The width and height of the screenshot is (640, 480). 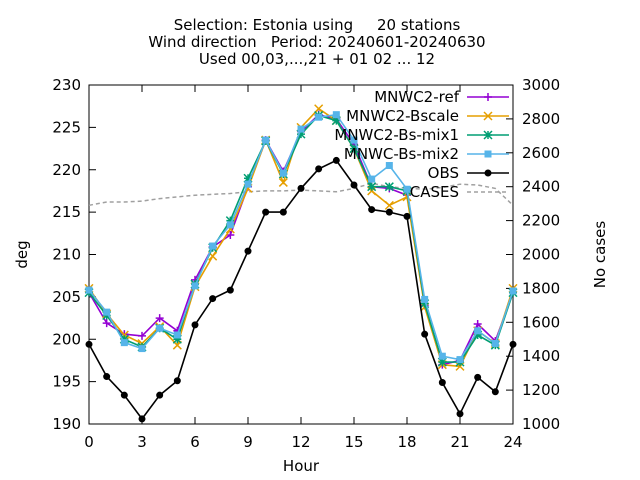 I want to click on legend-label: MNWC2-Bs-mix1, so click(x=396, y=135).